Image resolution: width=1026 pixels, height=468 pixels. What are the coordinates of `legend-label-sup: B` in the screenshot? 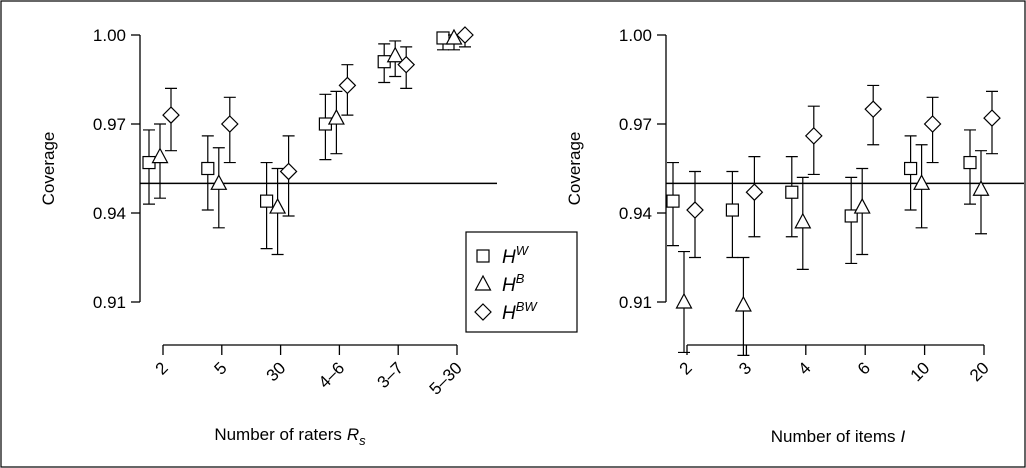 It's located at (520, 278).